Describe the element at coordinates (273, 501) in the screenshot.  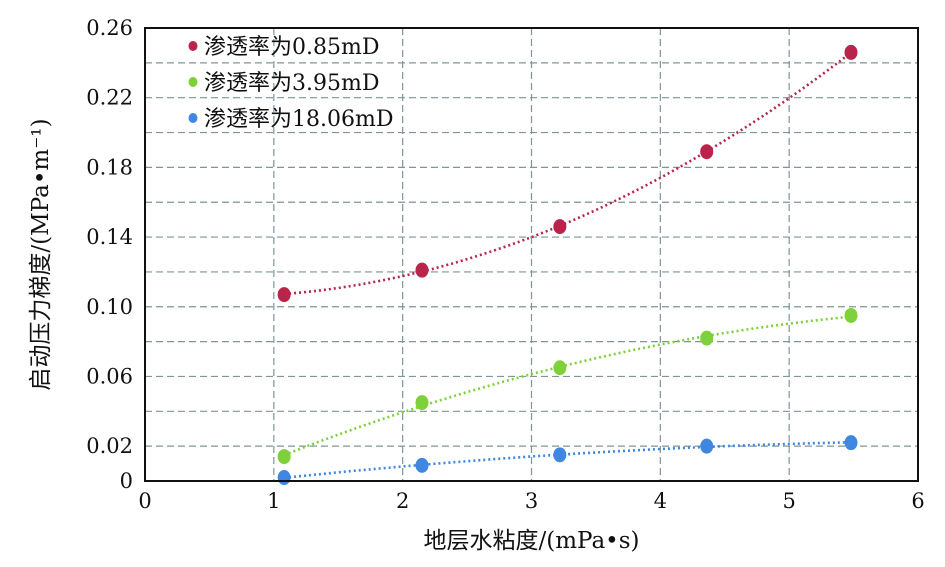
I see `x-tick-label: 1` at that location.